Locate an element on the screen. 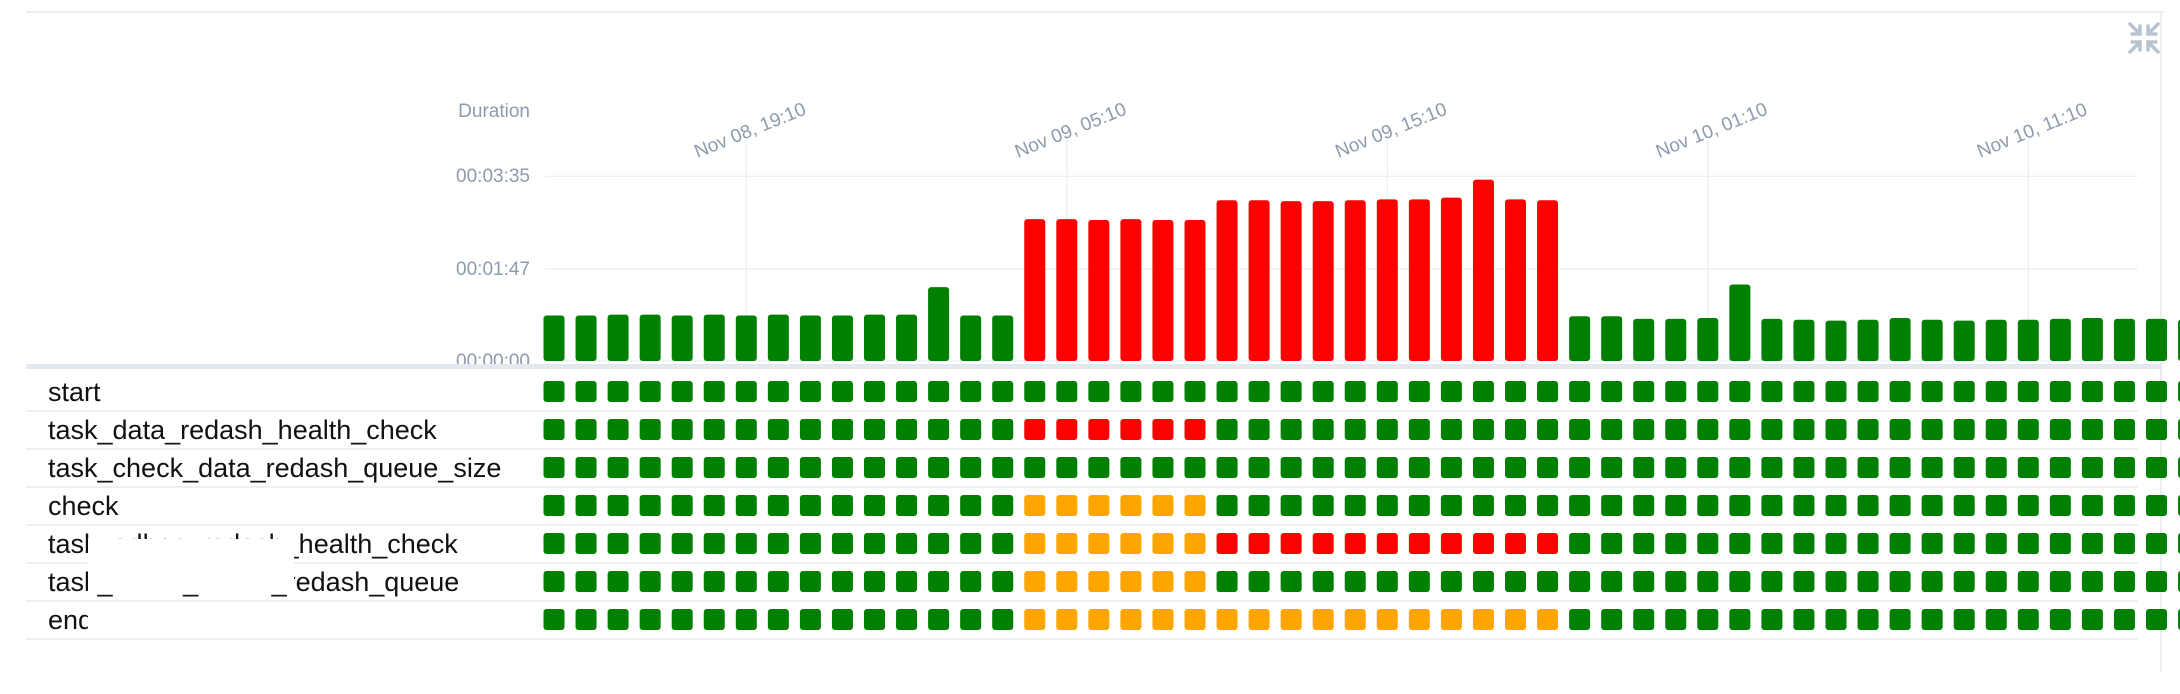 The width and height of the screenshot is (2180, 694). x-tick-label: Nov 10, 01:10 is located at coordinates (1712, 131).